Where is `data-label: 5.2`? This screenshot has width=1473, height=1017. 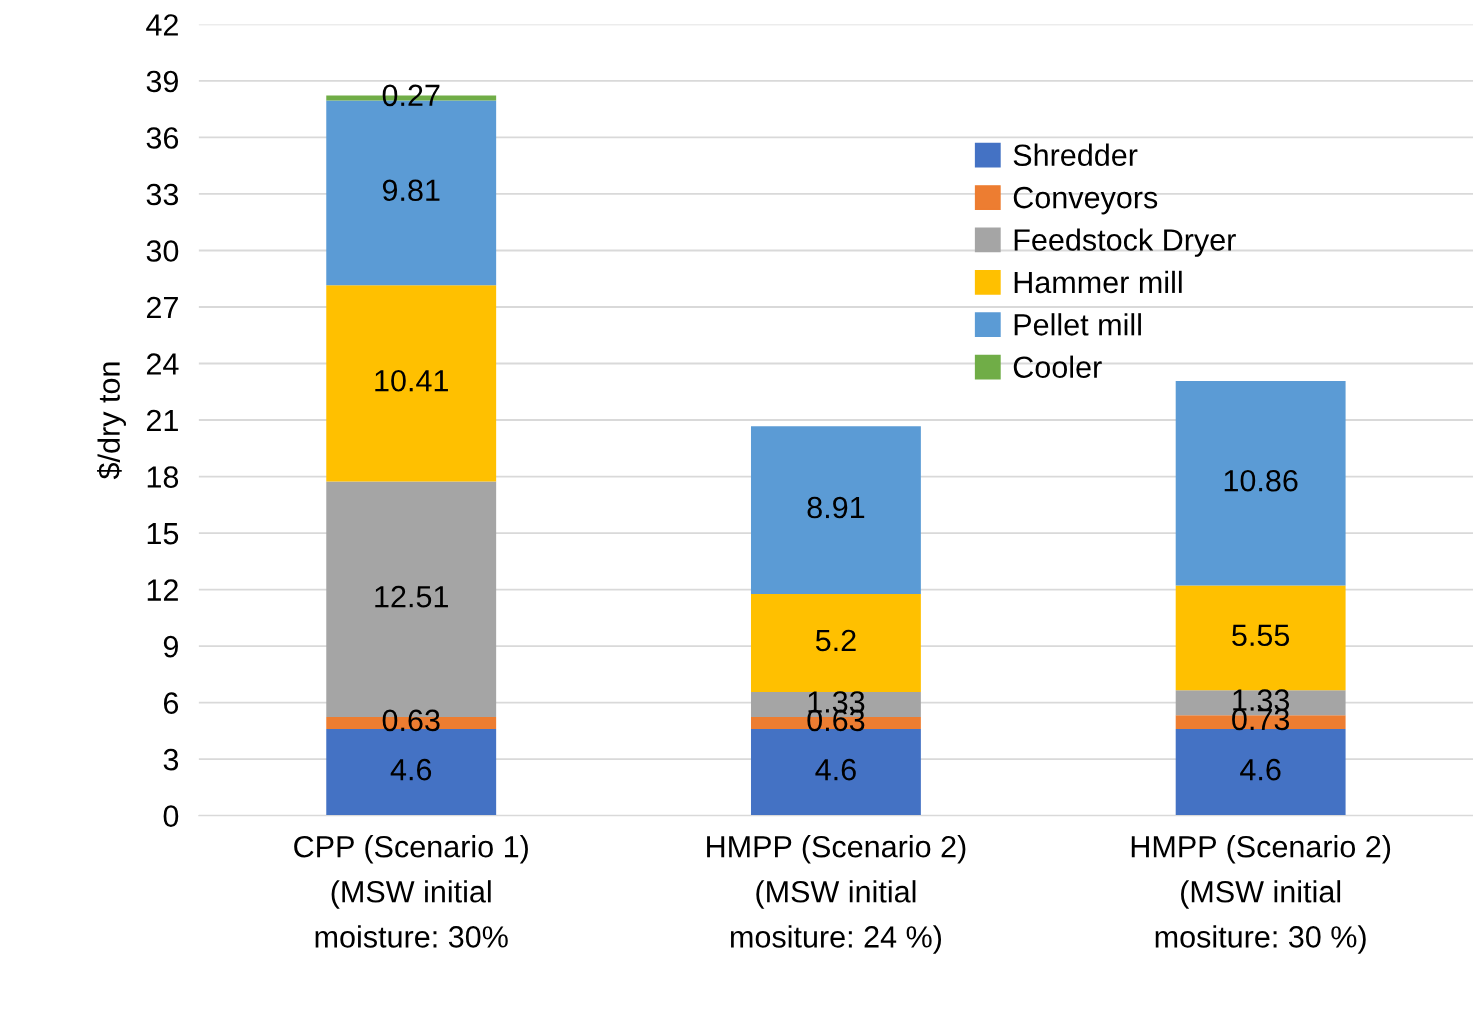 data-label: 5.2 is located at coordinates (835, 640).